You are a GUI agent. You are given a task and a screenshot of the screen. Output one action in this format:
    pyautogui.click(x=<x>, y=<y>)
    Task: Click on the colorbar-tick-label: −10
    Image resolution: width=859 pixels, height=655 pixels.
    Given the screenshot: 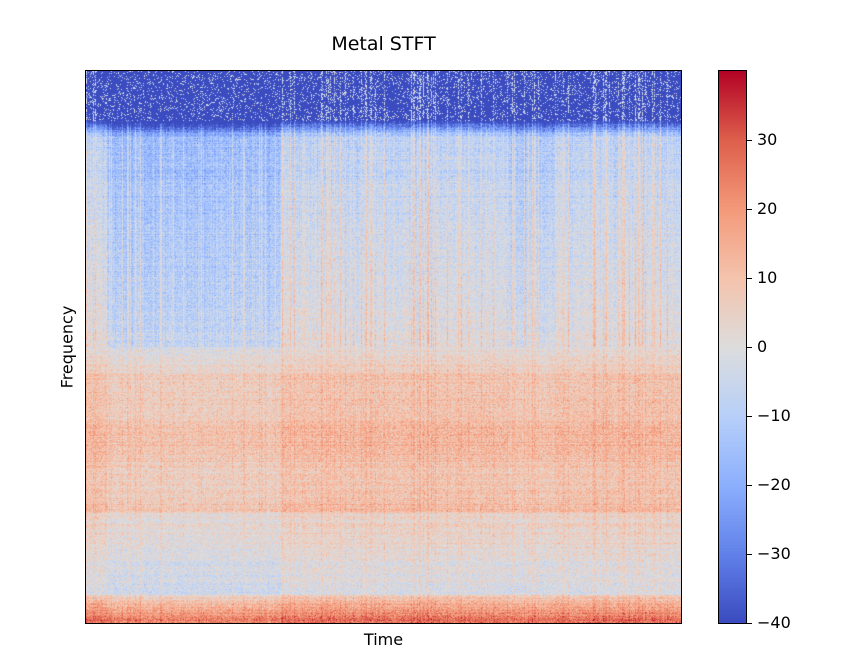 What is the action you would take?
    pyautogui.click(x=774, y=416)
    